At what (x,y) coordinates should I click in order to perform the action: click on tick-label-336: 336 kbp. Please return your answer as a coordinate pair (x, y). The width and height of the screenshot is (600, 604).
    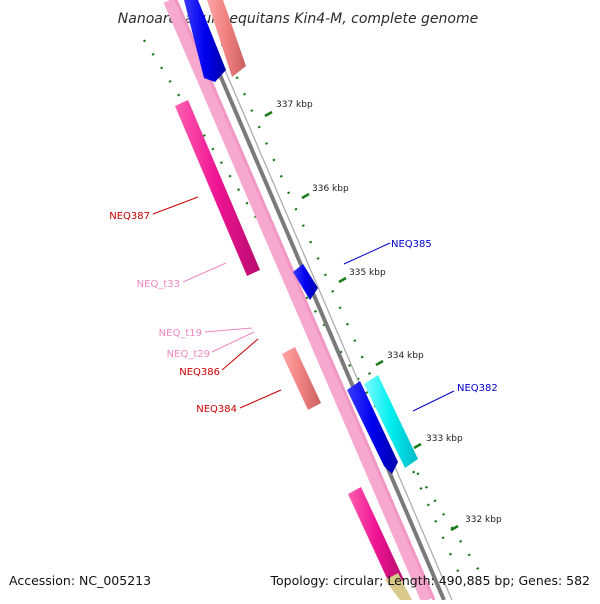
    Looking at the image, I should click on (330, 189).